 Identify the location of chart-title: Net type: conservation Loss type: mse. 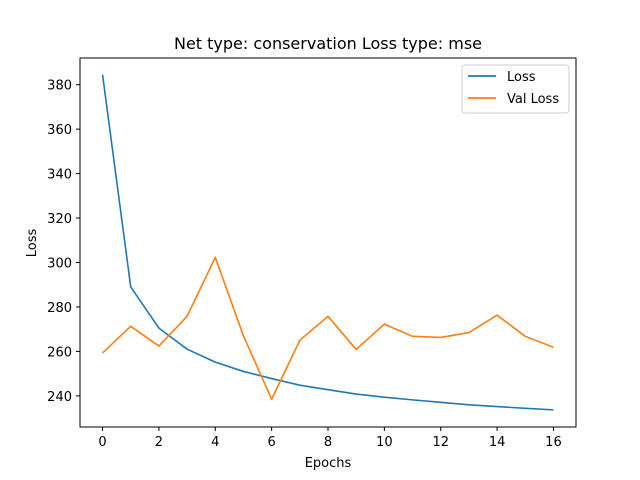
(328, 43).